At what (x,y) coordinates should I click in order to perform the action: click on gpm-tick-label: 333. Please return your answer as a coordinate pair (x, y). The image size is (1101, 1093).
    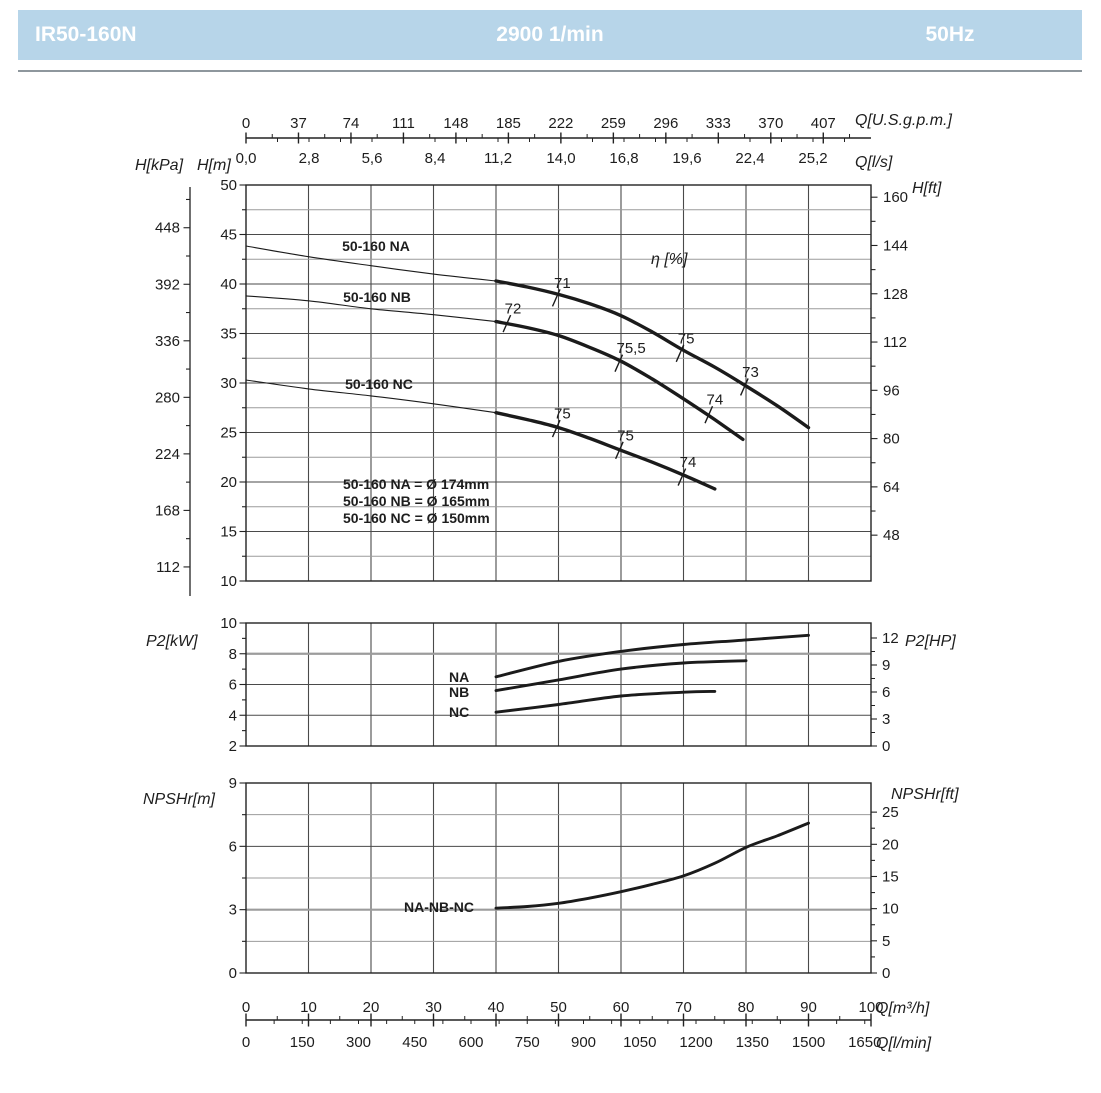
    Looking at the image, I should click on (718, 123).